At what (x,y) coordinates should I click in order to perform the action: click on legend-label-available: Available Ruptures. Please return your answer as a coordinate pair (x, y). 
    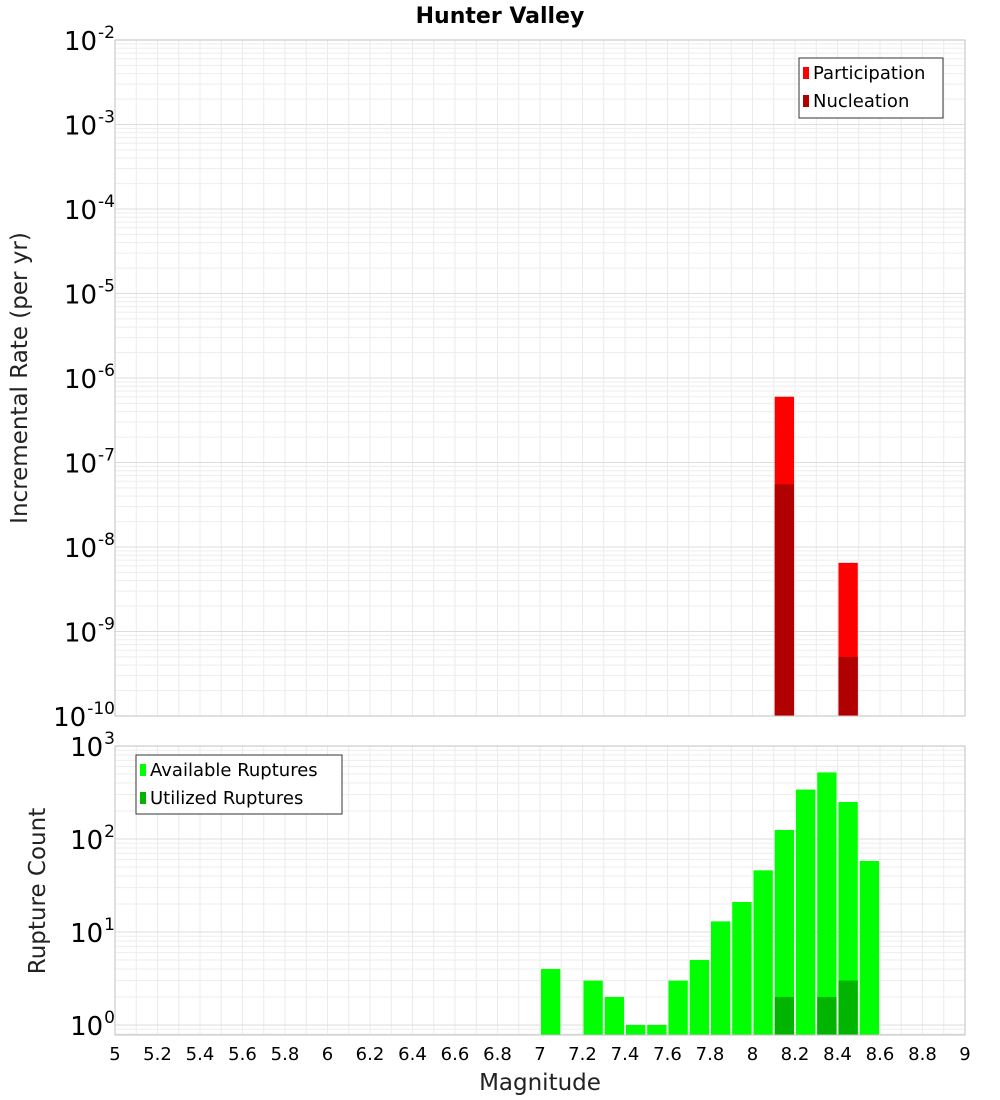
    Looking at the image, I should click on (234, 770).